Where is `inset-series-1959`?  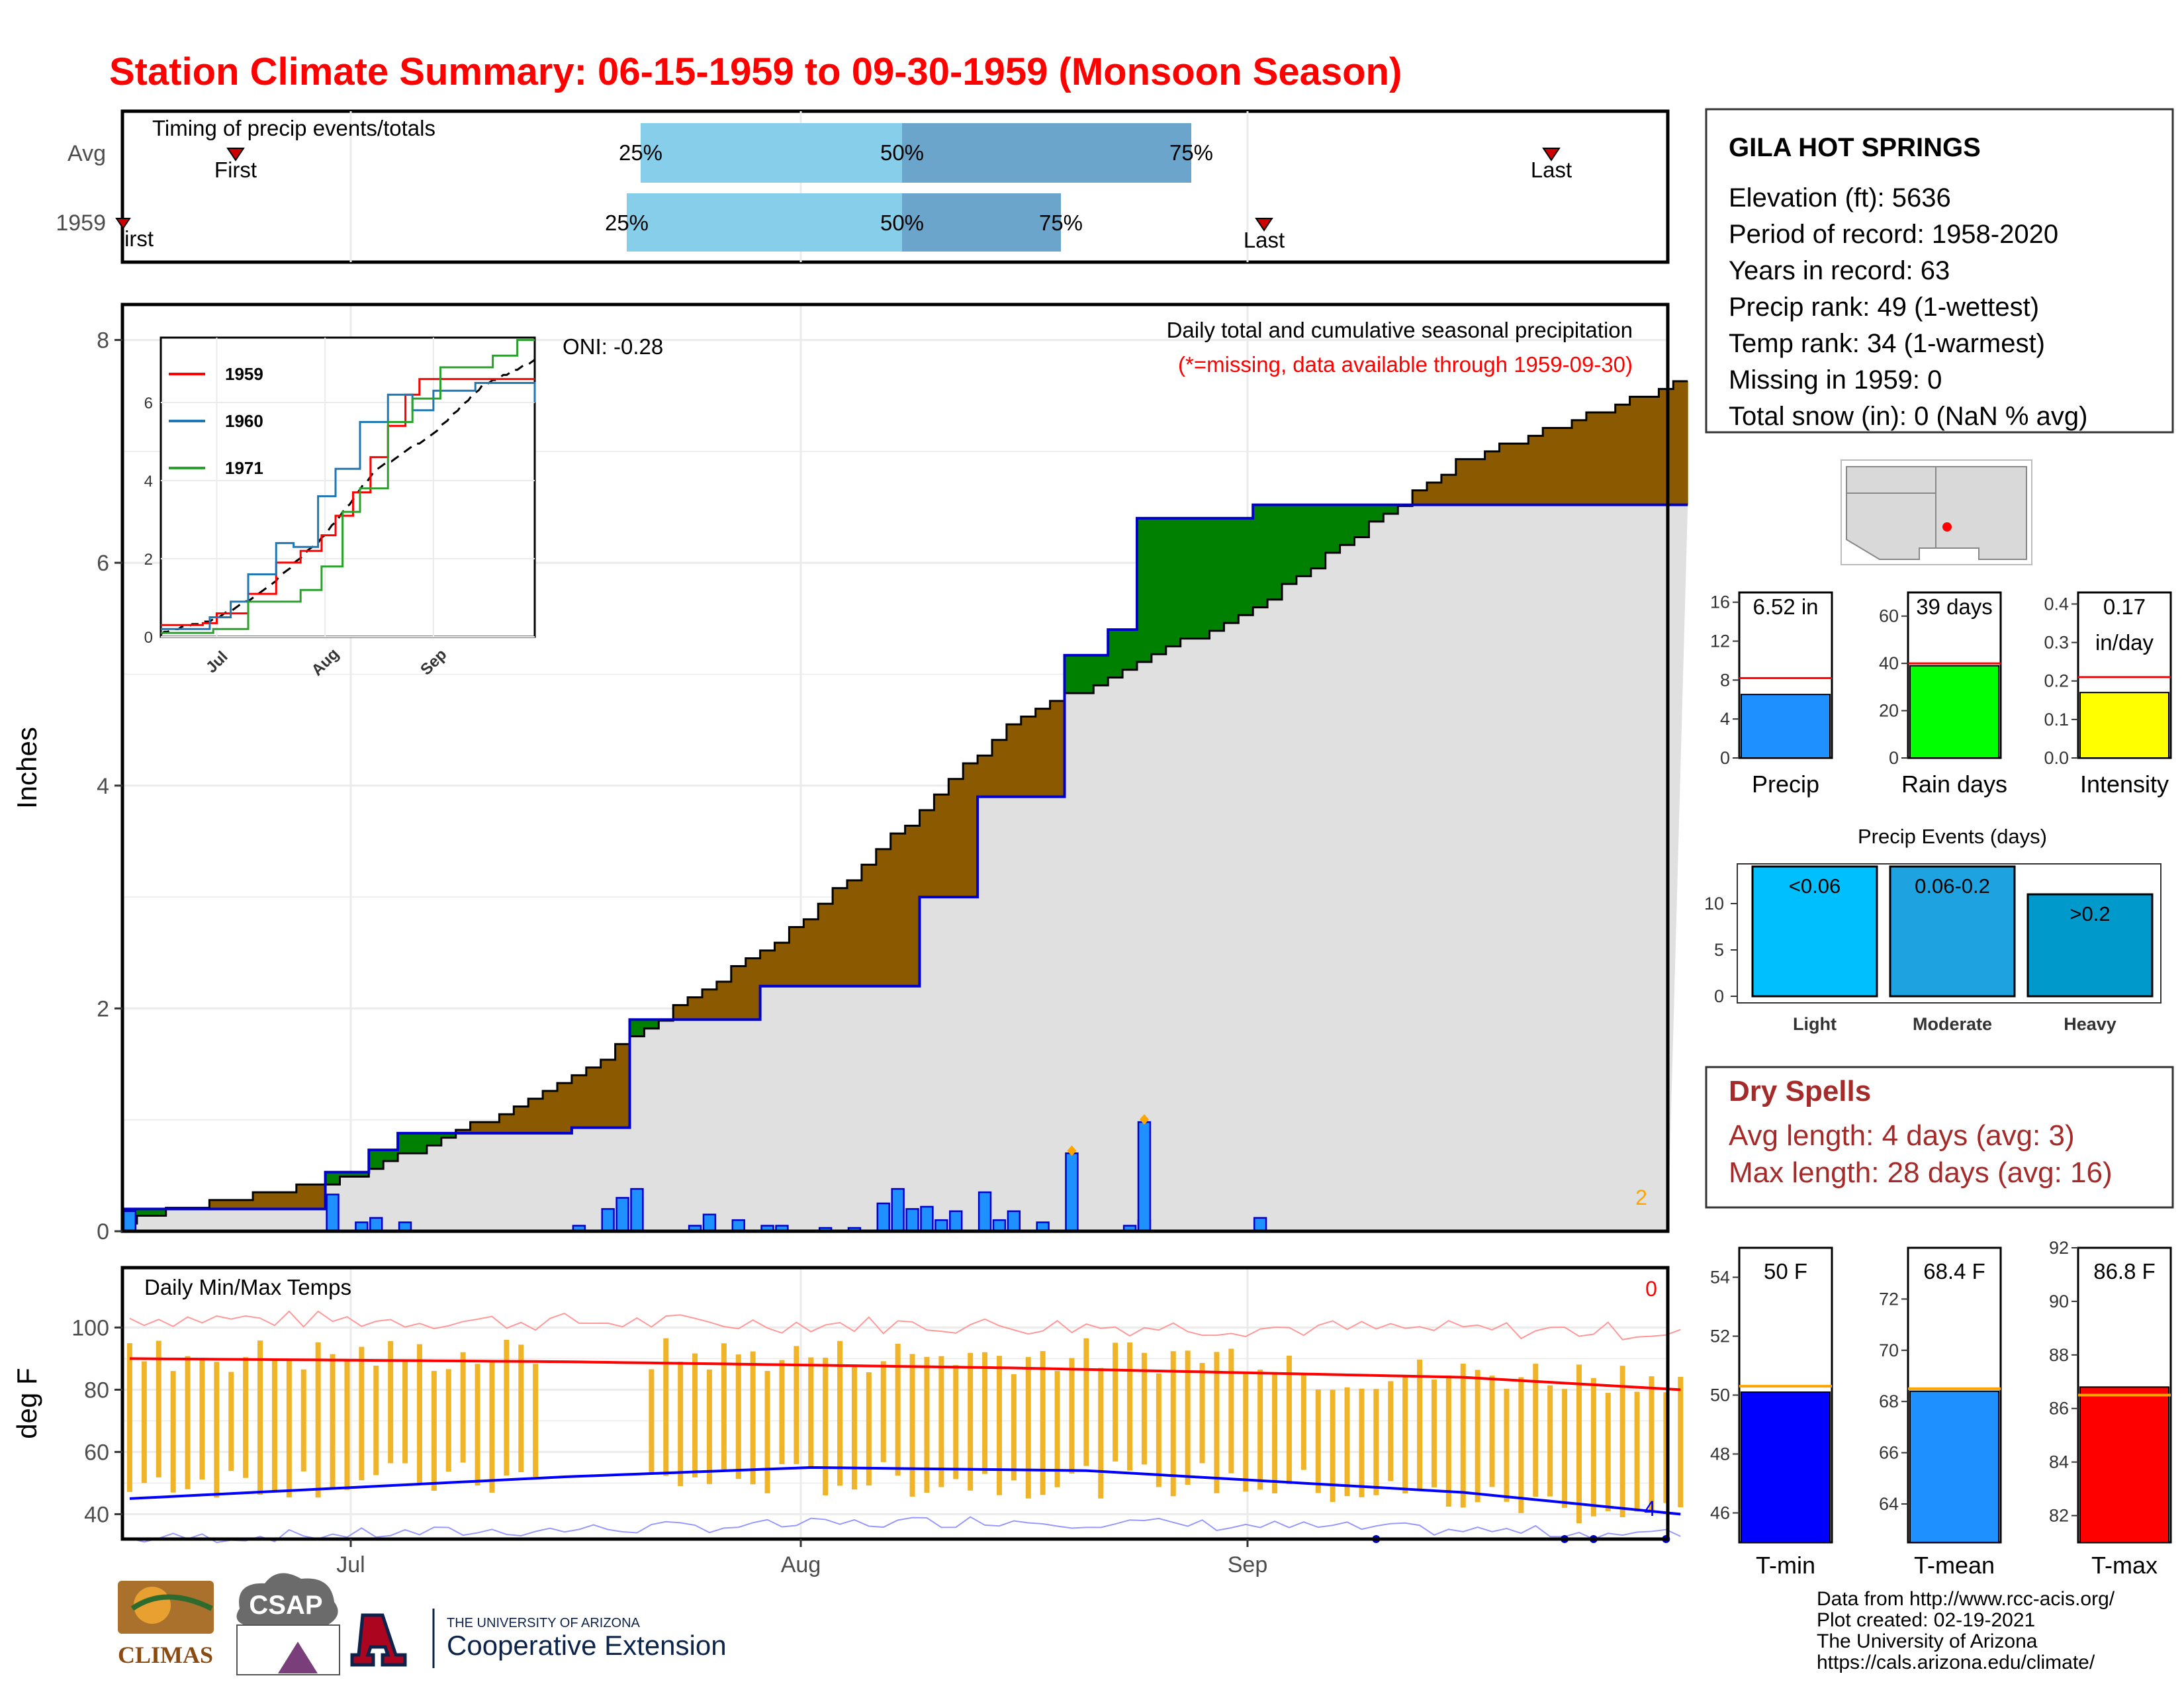
inset-series-1959 is located at coordinates (348, 502).